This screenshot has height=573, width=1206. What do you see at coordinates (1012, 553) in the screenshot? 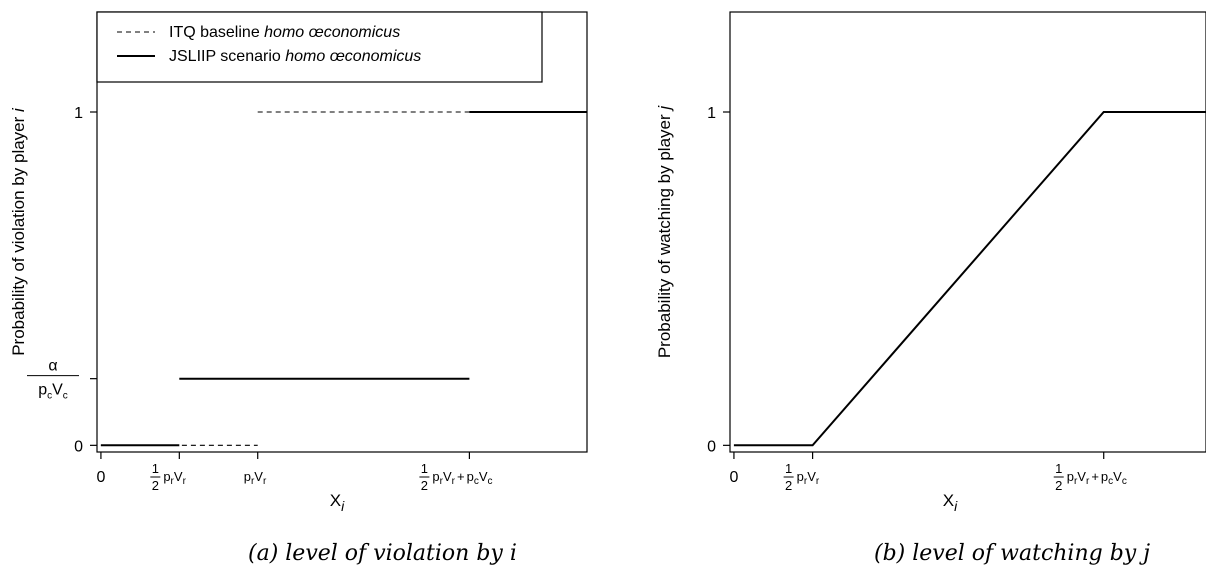
I see `figure-caption: (b) level of watching by j` at bounding box center [1012, 553].